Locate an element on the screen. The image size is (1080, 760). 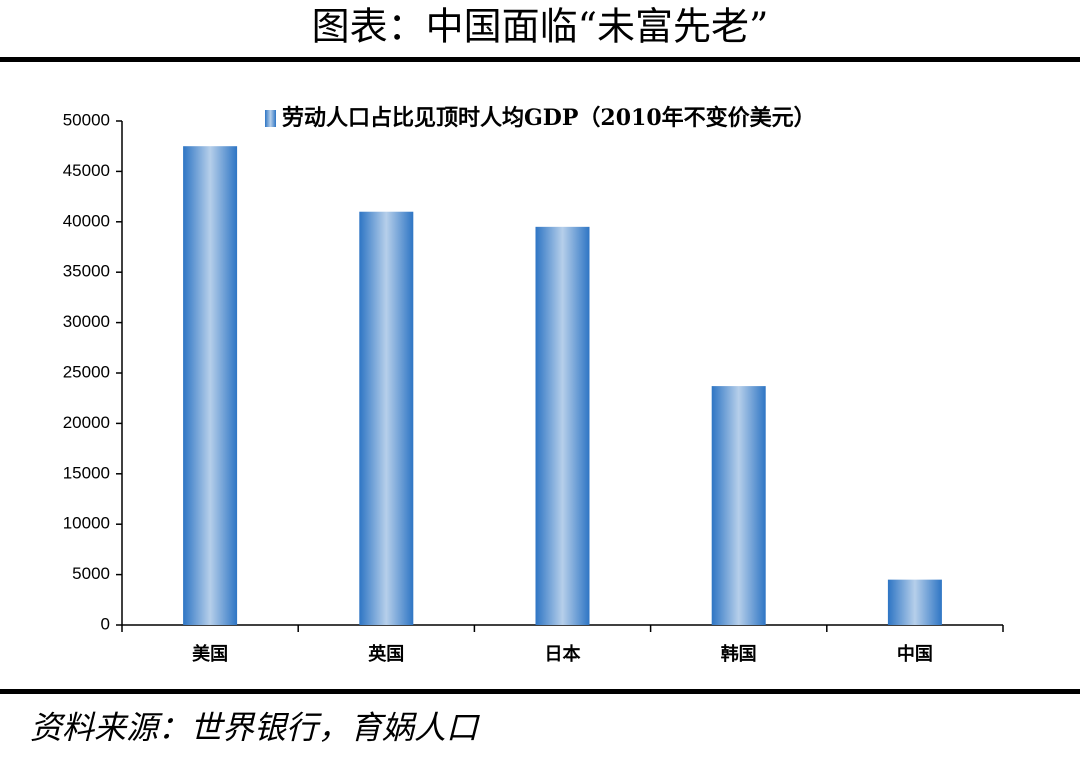
x-tick-label: 中国 is located at coordinates (915, 654).